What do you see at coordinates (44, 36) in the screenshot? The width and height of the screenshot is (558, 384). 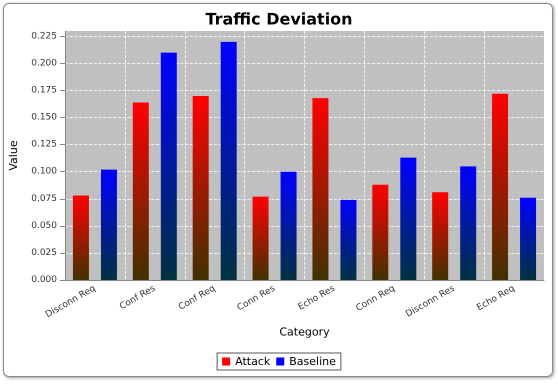 I see `y-tick-label: 0.225` at bounding box center [44, 36].